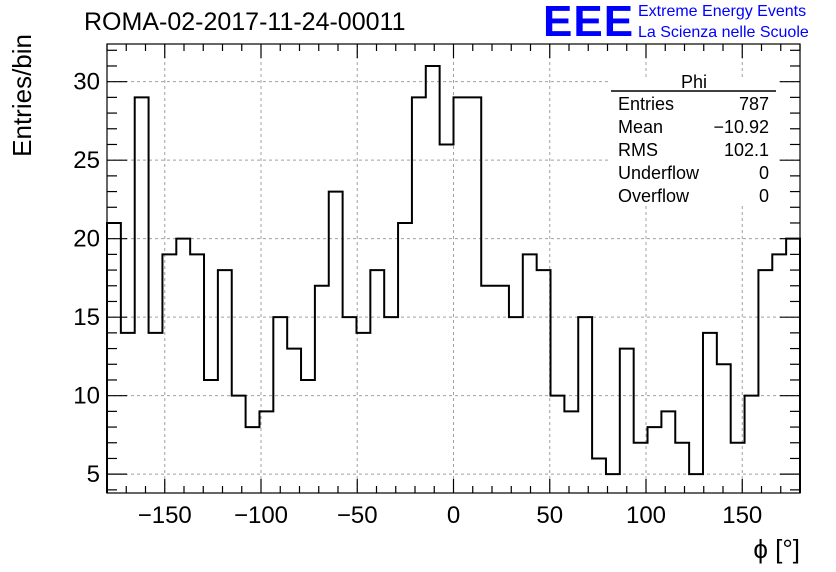 The width and height of the screenshot is (836, 572). I want to click on stats-label: Overflow, so click(654, 196).